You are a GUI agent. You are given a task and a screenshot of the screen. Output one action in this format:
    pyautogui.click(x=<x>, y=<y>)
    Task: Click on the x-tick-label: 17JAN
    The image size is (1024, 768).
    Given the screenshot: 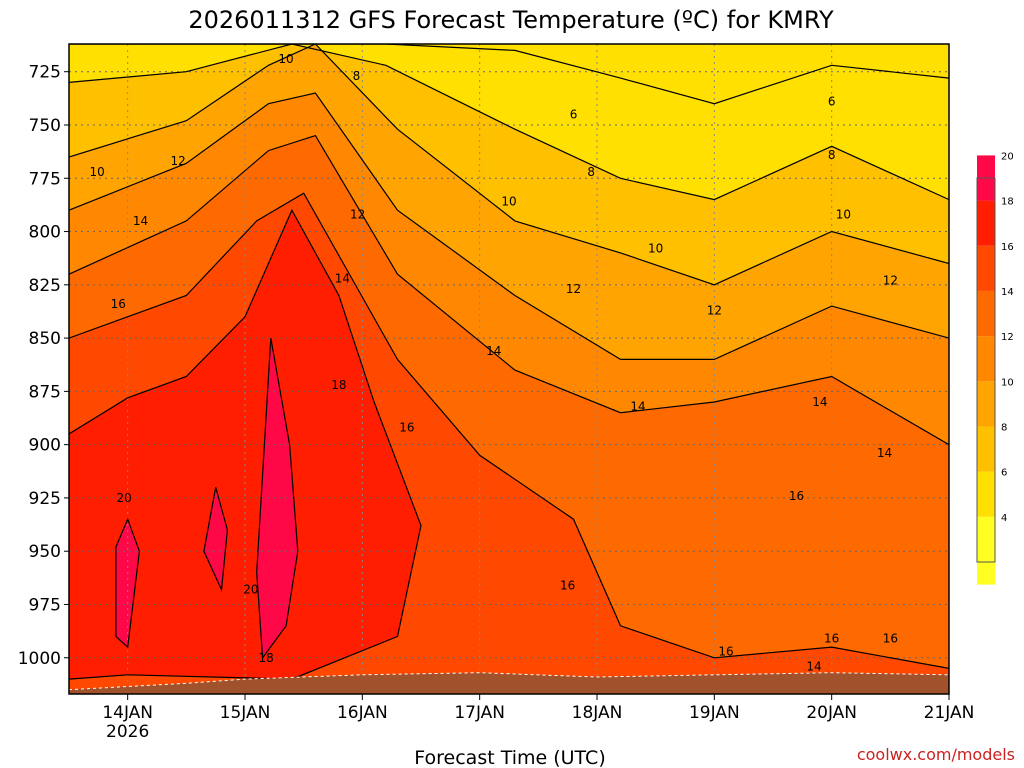 What is the action you would take?
    pyautogui.click(x=479, y=713)
    